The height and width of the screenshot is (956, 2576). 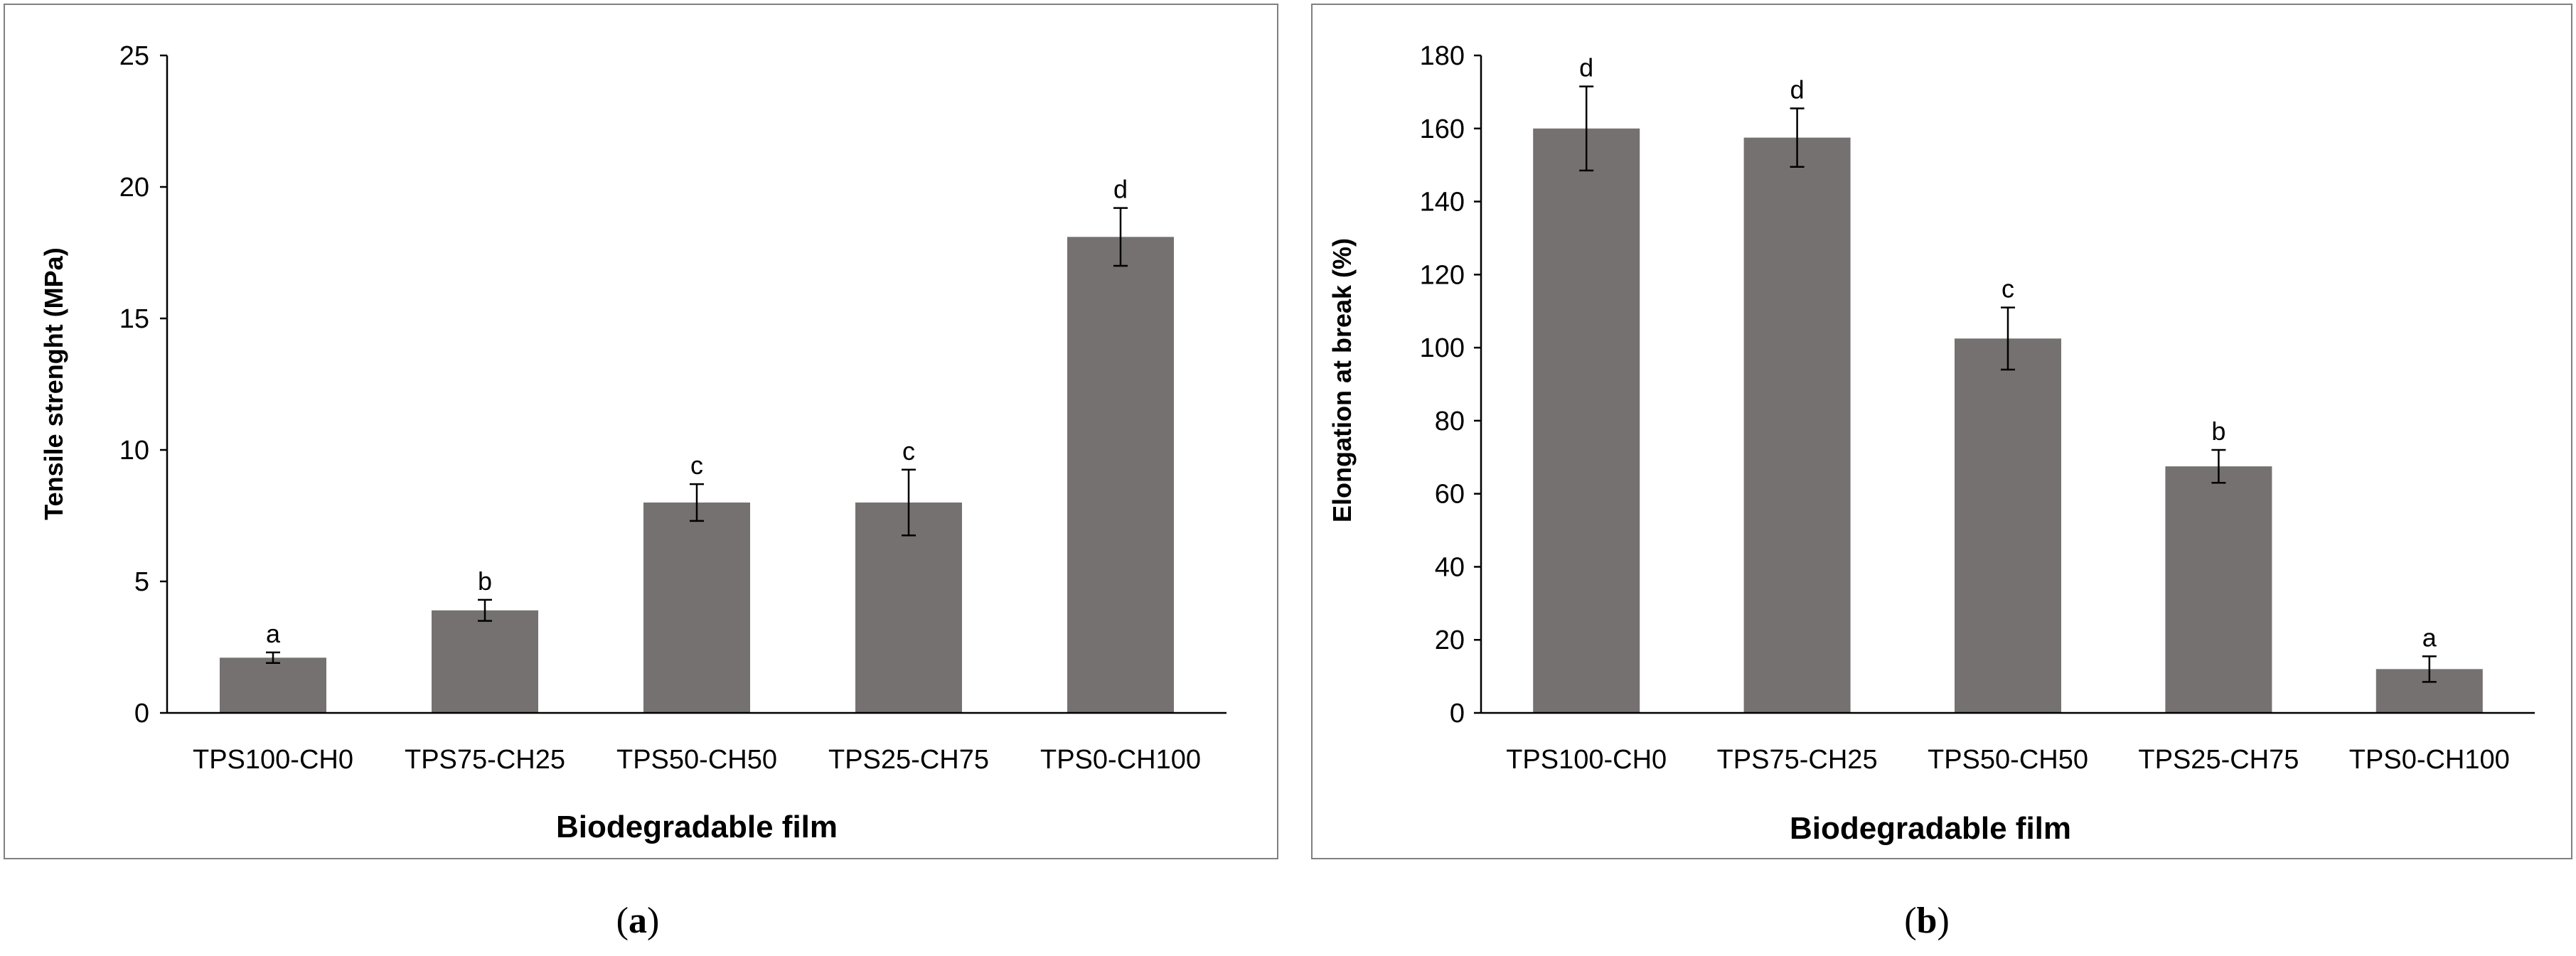 What do you see at coordinates (1450, 421) in the screenshot?
I see `y-tick-label: 80` at bounding box center [1450, 421].